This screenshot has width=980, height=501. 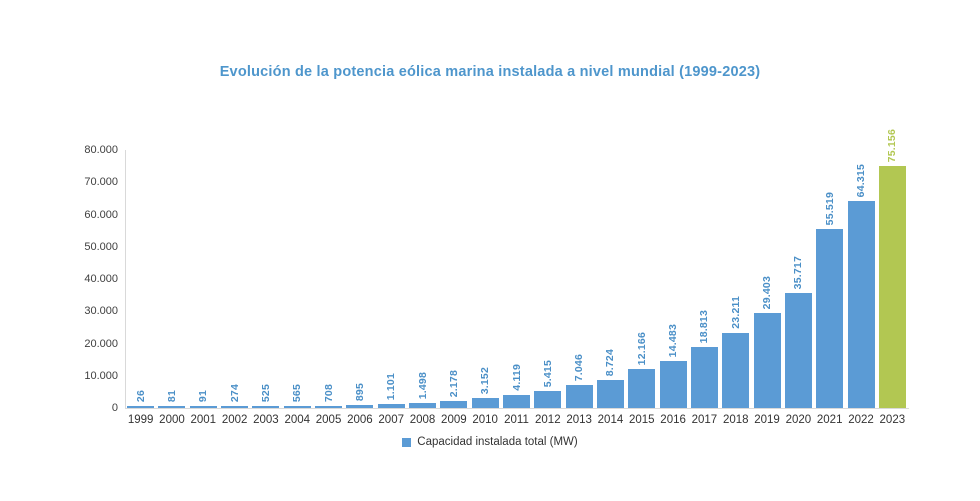 What do you see at coordinates (101, 214) in the screenshot?
I see `y-tick-label: 60.000` at bounding box center [101, 214].